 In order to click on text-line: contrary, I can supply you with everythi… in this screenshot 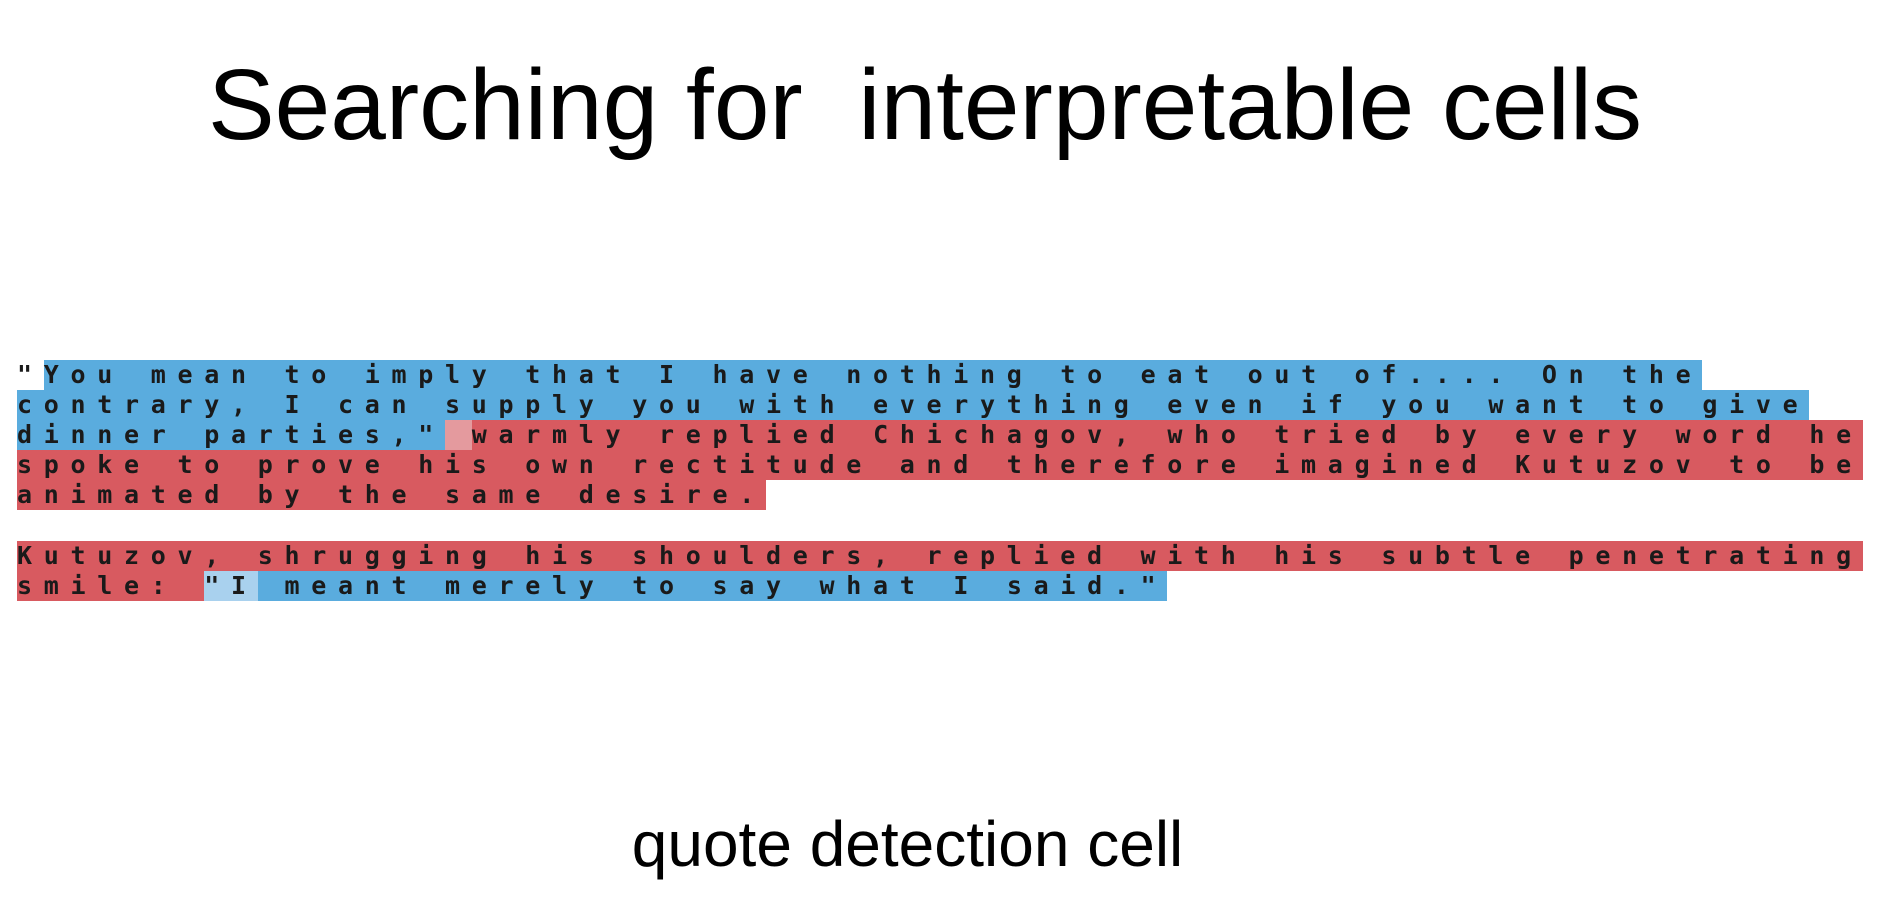, I will do `click(947, 405)`.